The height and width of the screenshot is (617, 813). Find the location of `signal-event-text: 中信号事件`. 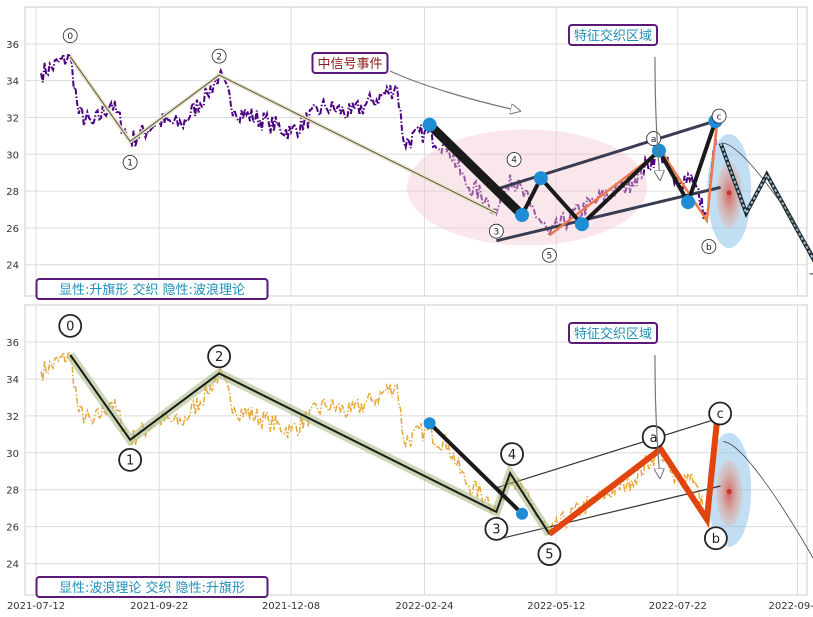

signal-event-text: 中信号事件 is located at coordinates (349, 64).